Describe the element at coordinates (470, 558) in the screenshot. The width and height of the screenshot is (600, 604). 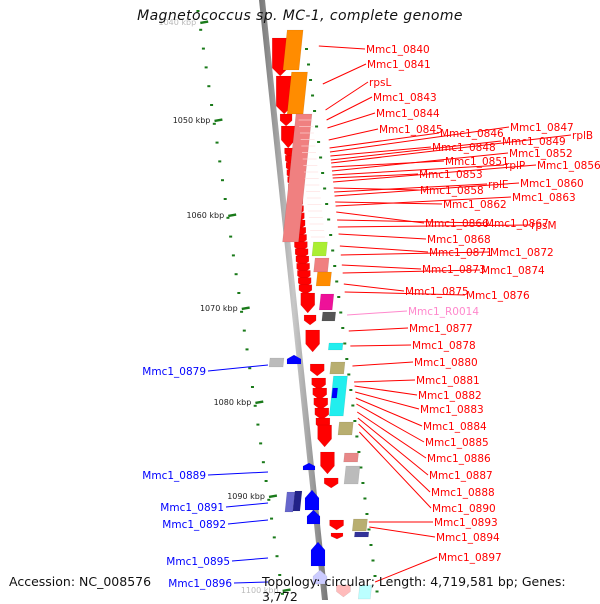
I see `gene-label: Mmc1_0897` at that location.